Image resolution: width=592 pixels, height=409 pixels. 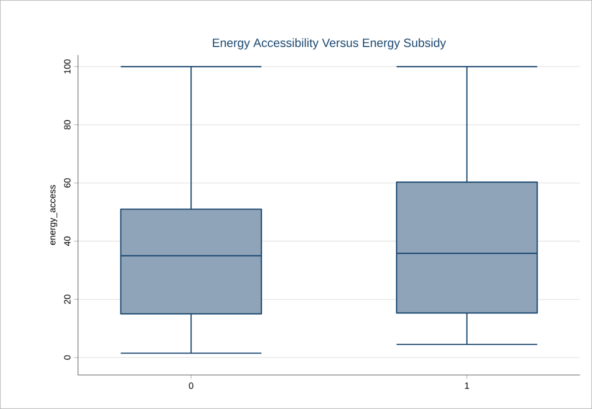 I want to click on y-tick-label: 100, so click(x=67, y=66).